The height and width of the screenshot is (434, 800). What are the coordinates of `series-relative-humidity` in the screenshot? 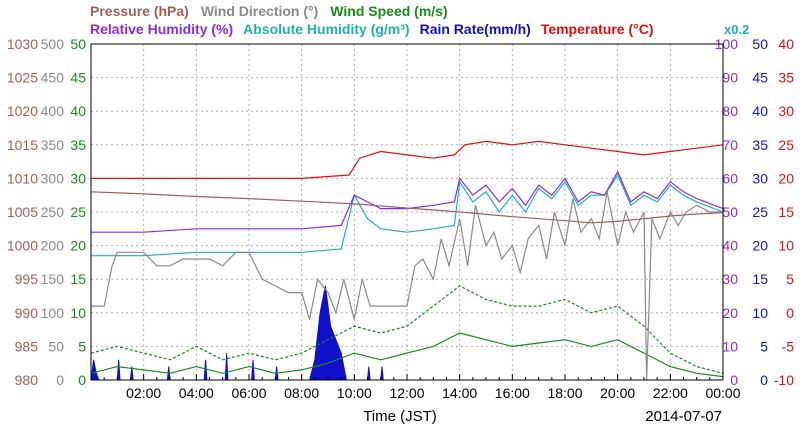 It's located at (407, 201).